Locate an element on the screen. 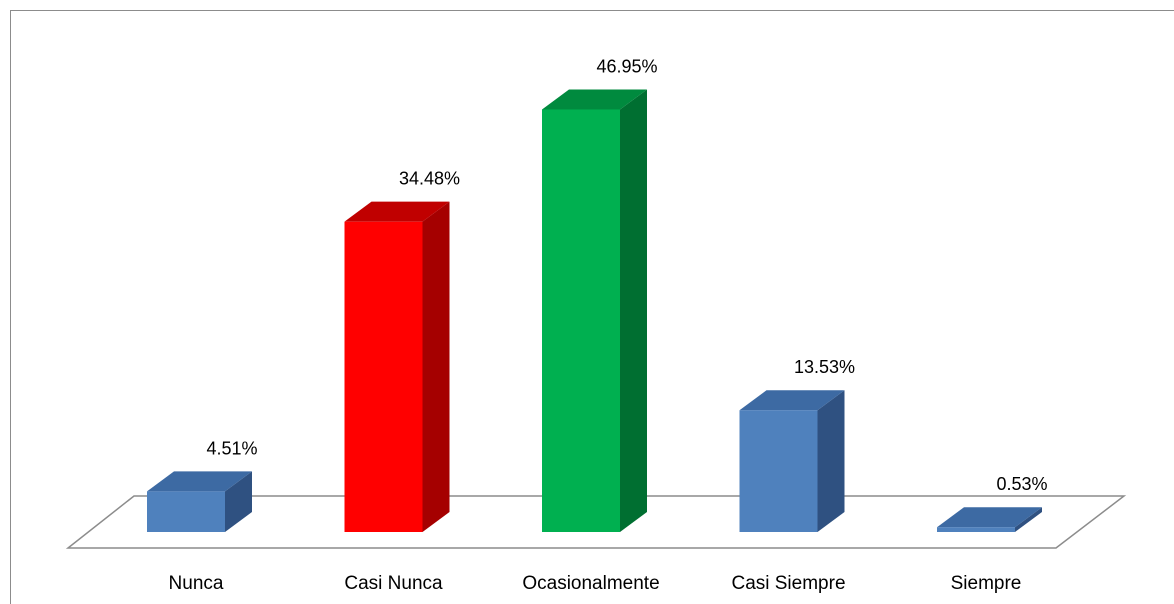 Image resolution: width=1174 pixels, height=604 pixels. bar-siempre-side is located at coordinates (1028, 519).